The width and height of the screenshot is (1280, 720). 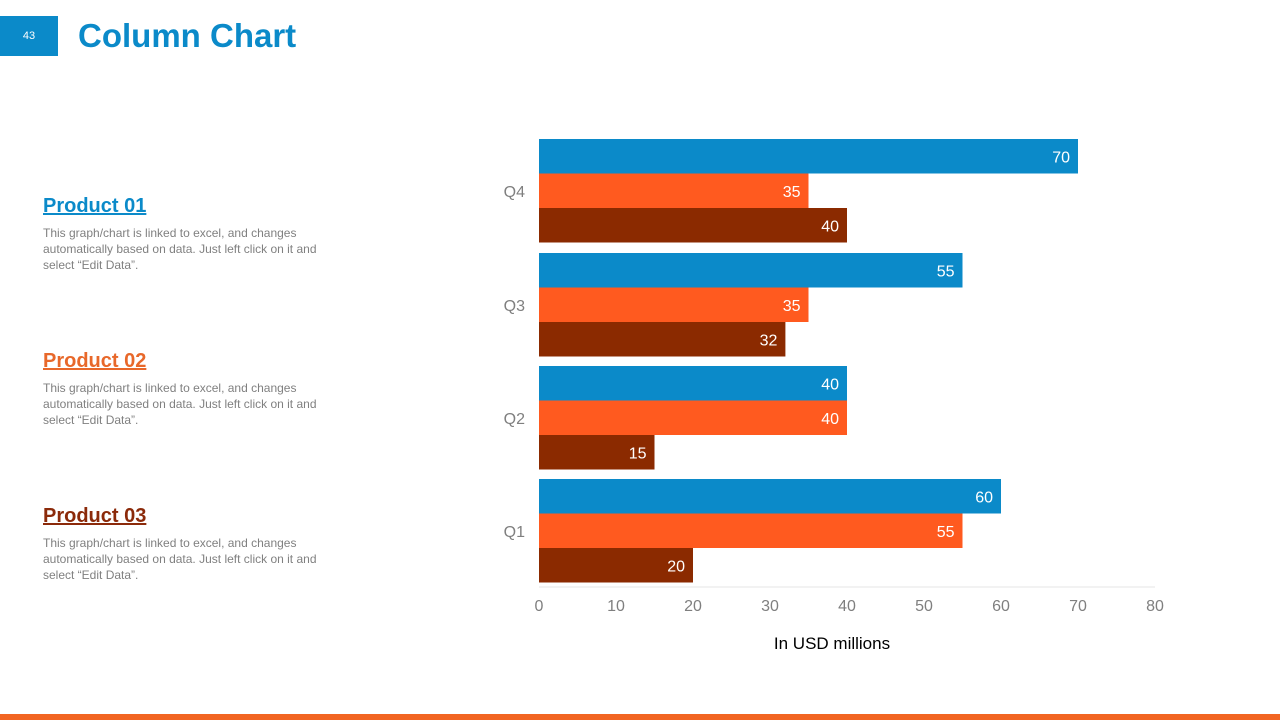 I want to click on data-label-q4-series-3: 40, so click(x=830, y=226).